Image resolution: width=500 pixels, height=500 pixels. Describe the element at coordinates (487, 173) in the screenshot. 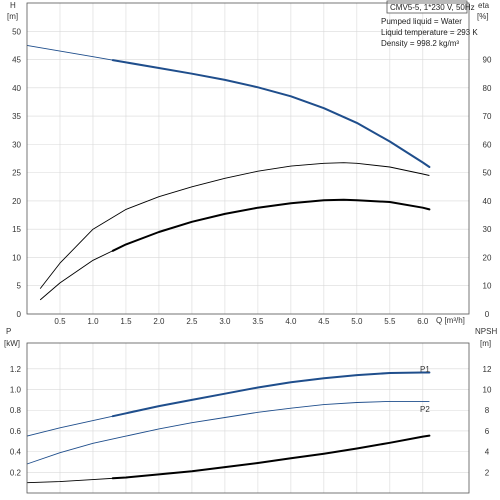

I see `right-tick-label-0-5: 50` at that location.